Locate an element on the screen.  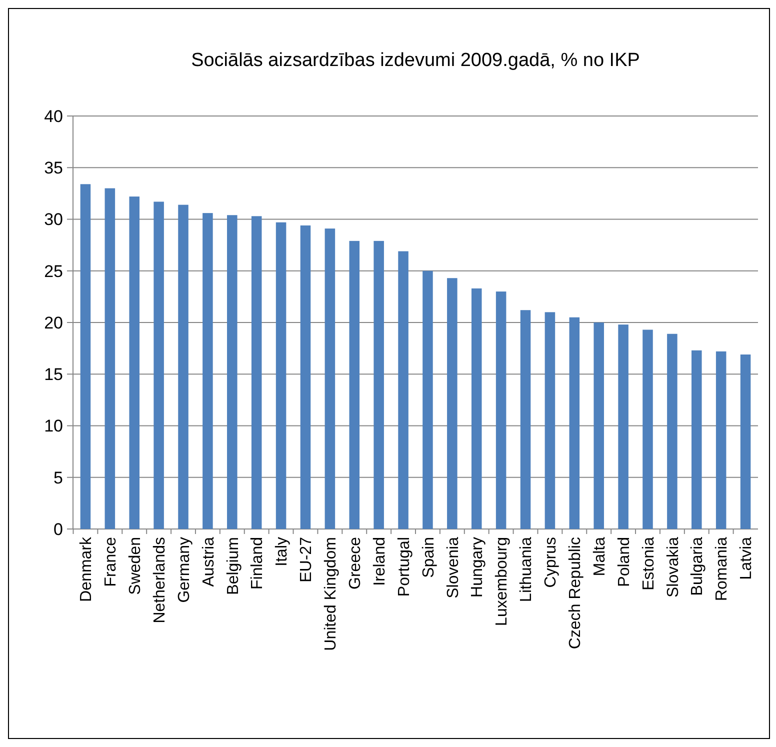
x-tick-label: Malta is located at coordinates (599, 556).